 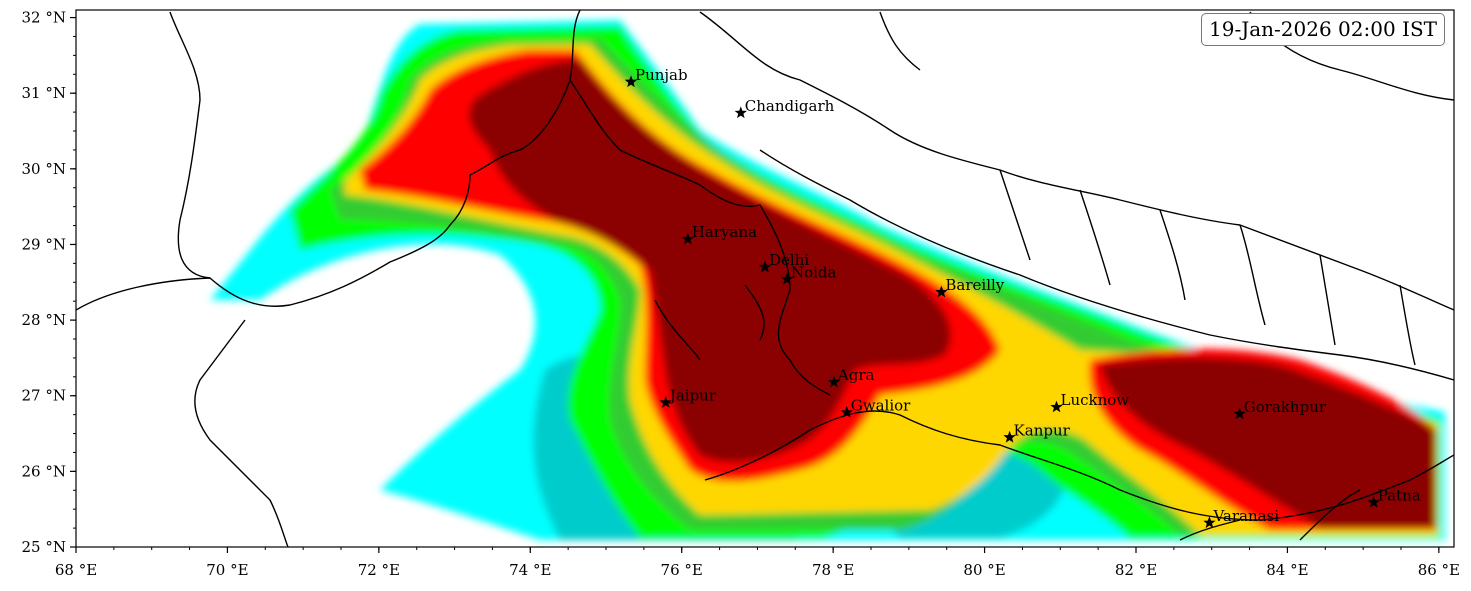 I want to click on city-marker-varanasi, so click(x=1209, y=522).